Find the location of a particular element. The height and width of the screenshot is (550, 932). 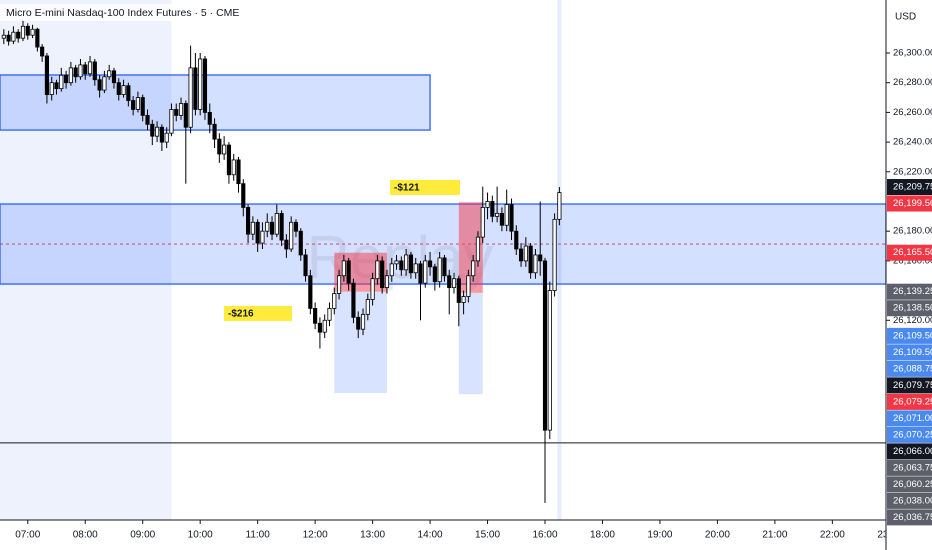

price-label-text: 26,063.75 is located at coordinates (912, 467).